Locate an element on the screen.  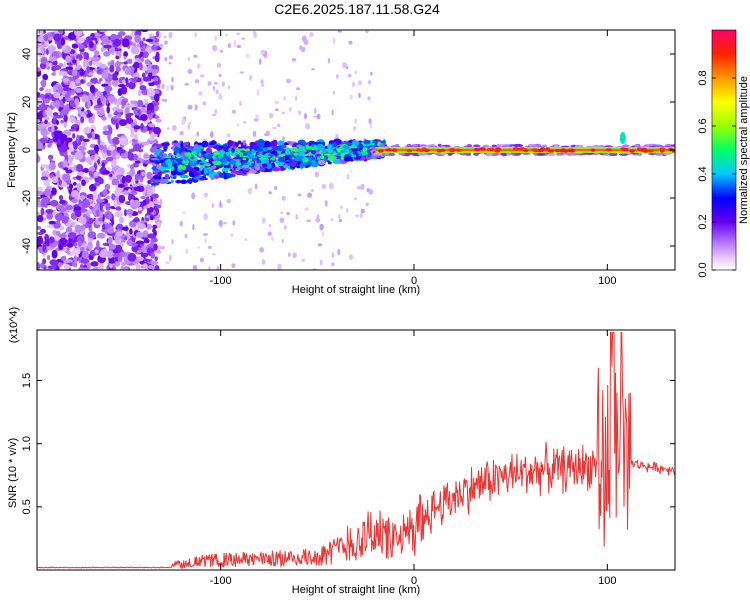
colorbar-gradient is located at coordinates (724, 150).